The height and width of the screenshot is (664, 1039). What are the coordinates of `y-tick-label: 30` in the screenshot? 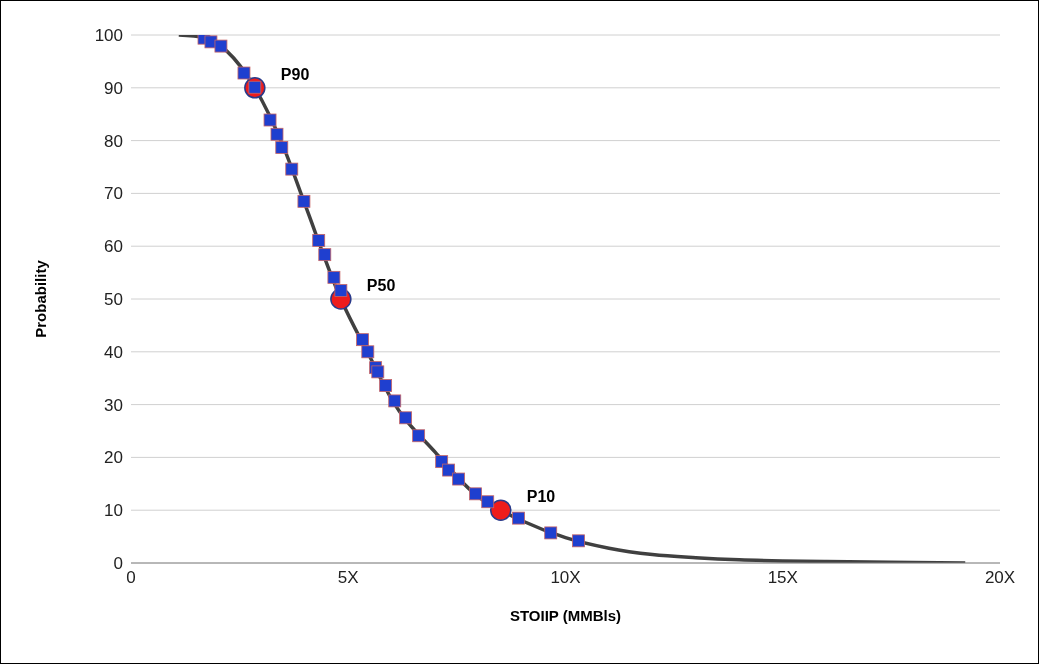 It's located at (113, 405).